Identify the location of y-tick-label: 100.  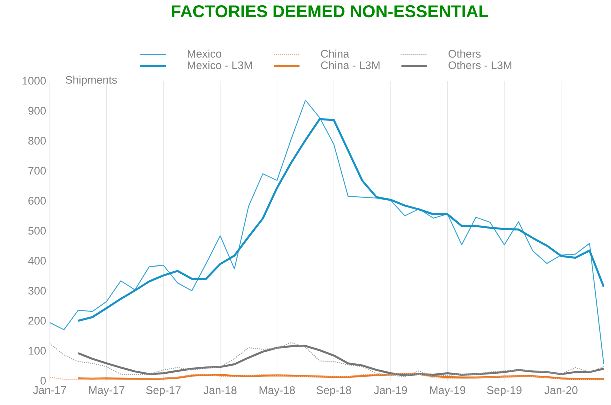
(37, 351).